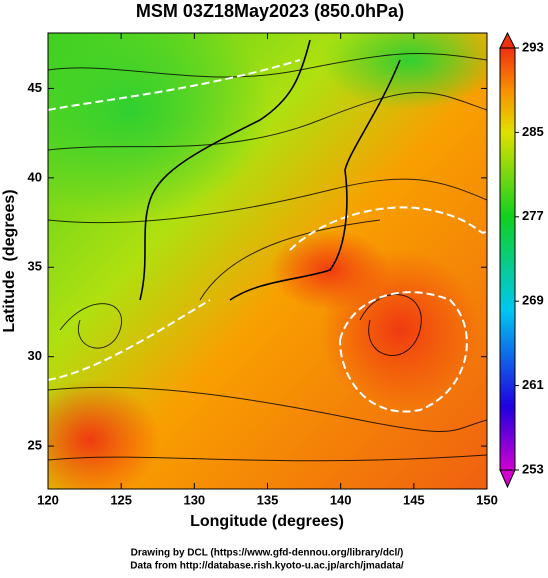 The width and height of the screenshot is (548, 578). What do you see at coordinates (533, 131) in the screenshot?
I see `colorbar-tick-label: 285` at bounding box center [533, 131].